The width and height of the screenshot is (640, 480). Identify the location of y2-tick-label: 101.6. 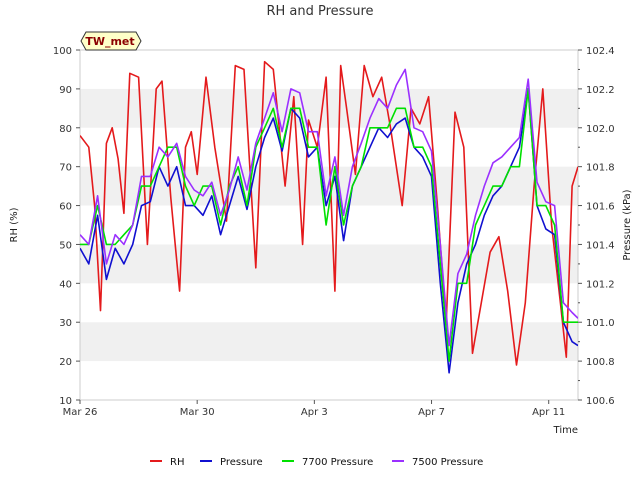
(600, 207).